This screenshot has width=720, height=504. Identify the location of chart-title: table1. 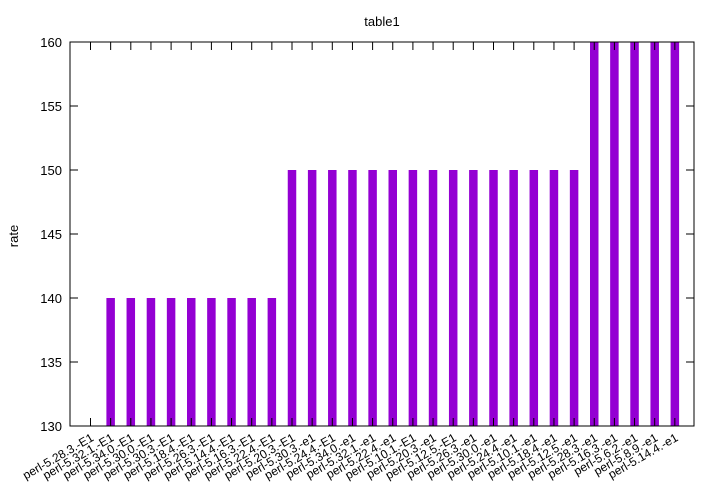
(381, 21).